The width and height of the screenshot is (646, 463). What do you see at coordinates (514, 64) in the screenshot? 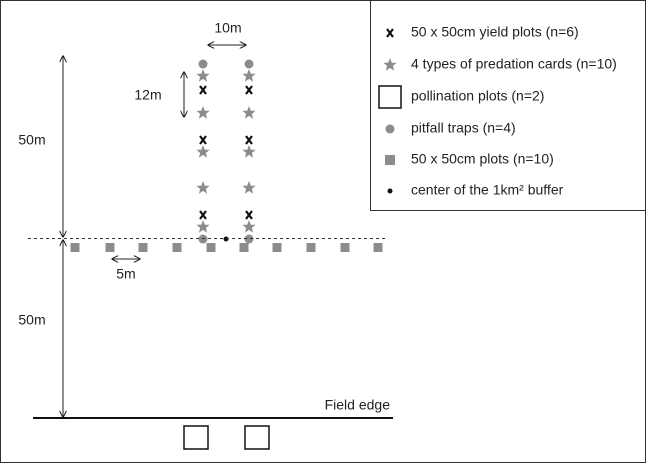
I see `legend-label: 4 types of predation cards (n=10)` at bounding box center [514, 64].